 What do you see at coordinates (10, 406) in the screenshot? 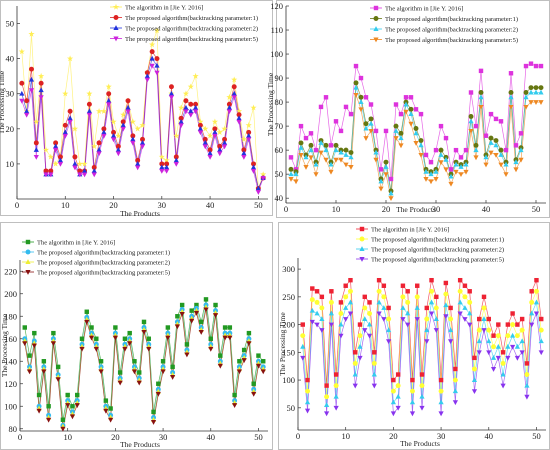
I see `y-tick-label: 100` at bounding box center [10, 406].